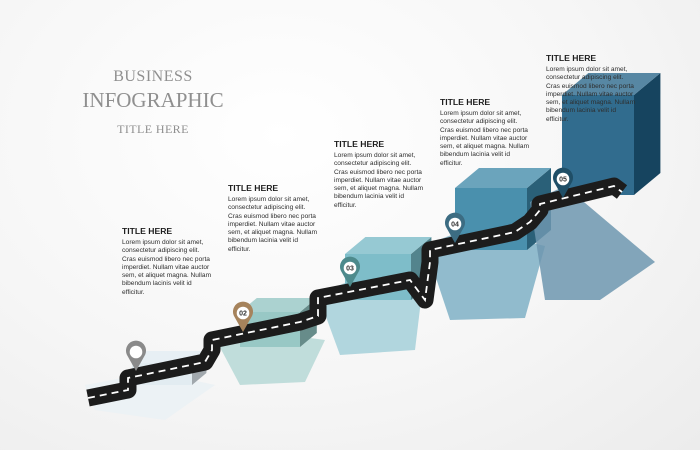  I want to click on step-5-front, so click(598, 145).